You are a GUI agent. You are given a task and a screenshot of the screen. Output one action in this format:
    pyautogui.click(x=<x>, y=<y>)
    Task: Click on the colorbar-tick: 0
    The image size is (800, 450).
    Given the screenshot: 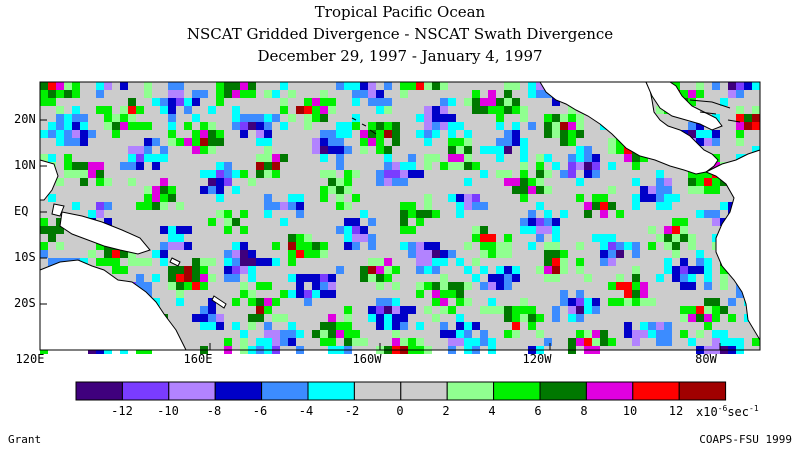 What is the action you would take?
    pyautogui.click(x=400, y=411)
    